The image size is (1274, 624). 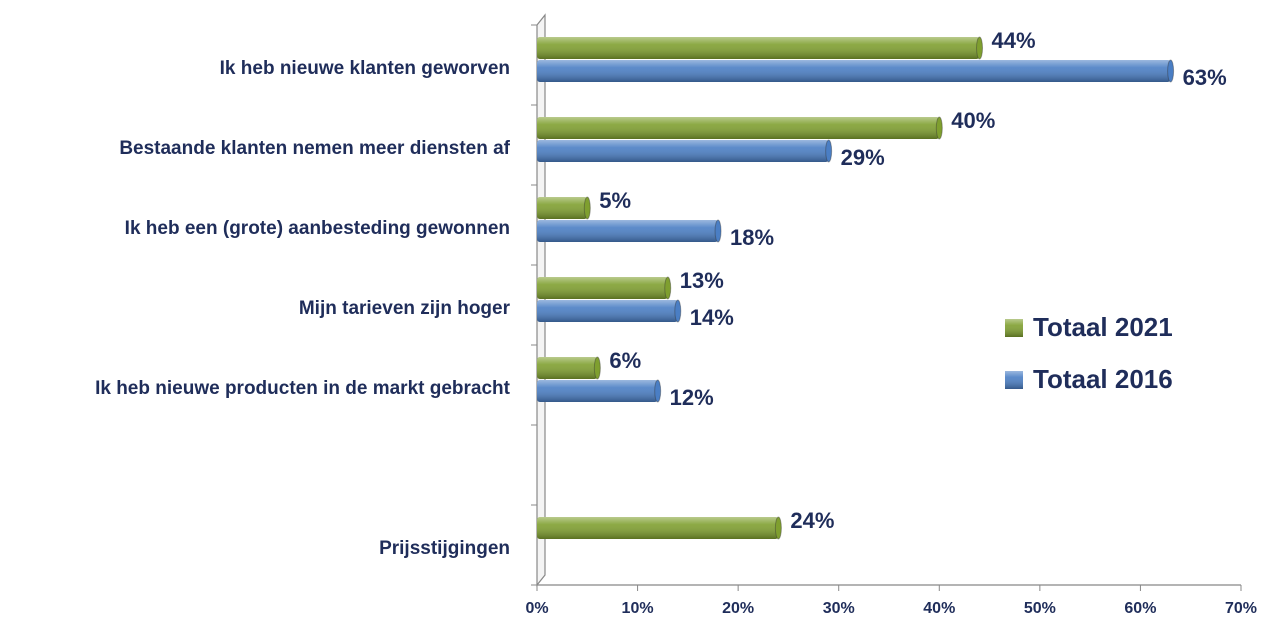 I want to click on value-label: 63%, so click(x=1205, y=77).